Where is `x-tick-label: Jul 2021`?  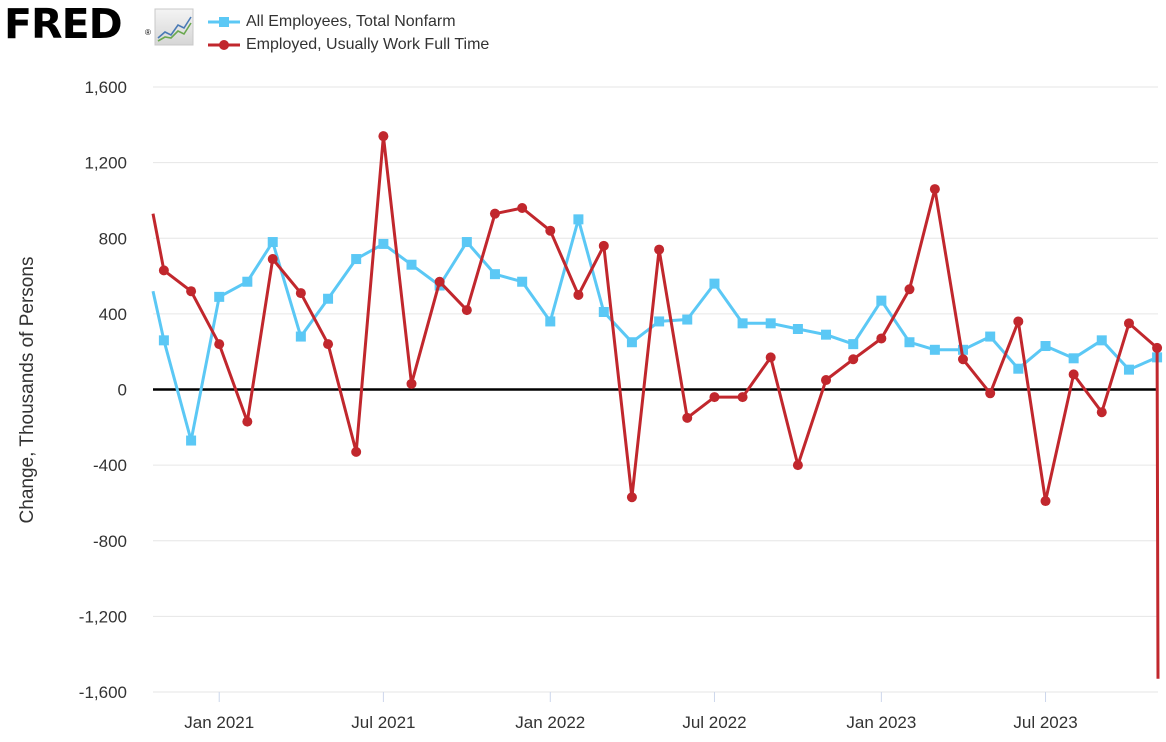 x-tick-label: Jul 2021 is located at coordinates (383, 722).